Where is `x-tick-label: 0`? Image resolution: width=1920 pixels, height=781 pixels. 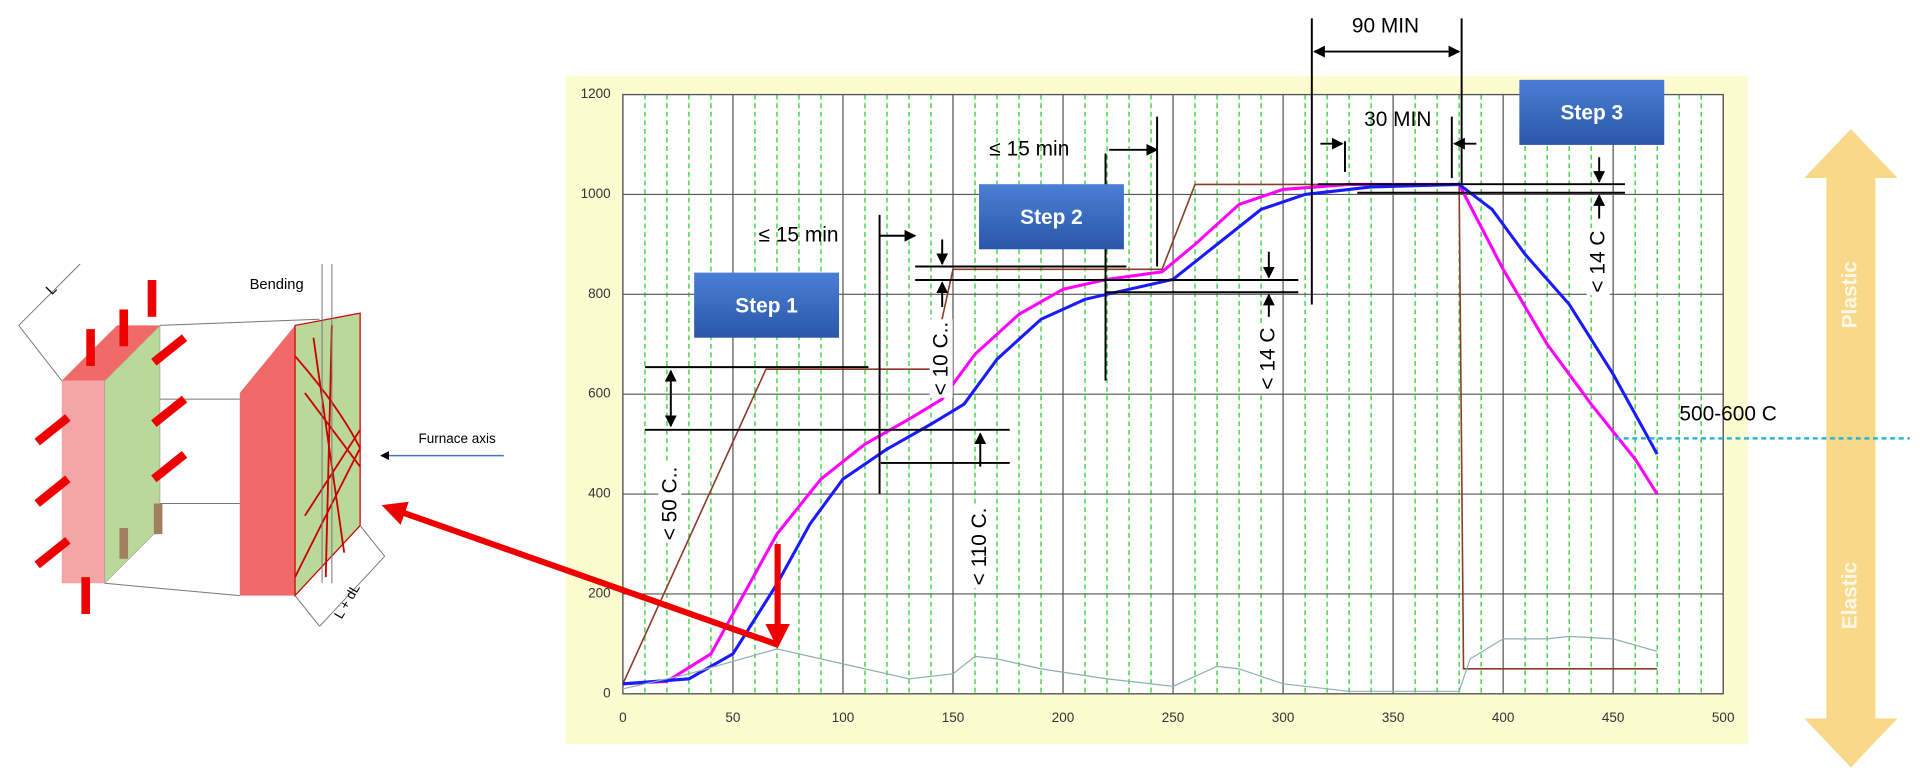
x-tick-label: 0 is located at coordinates (623, 717).